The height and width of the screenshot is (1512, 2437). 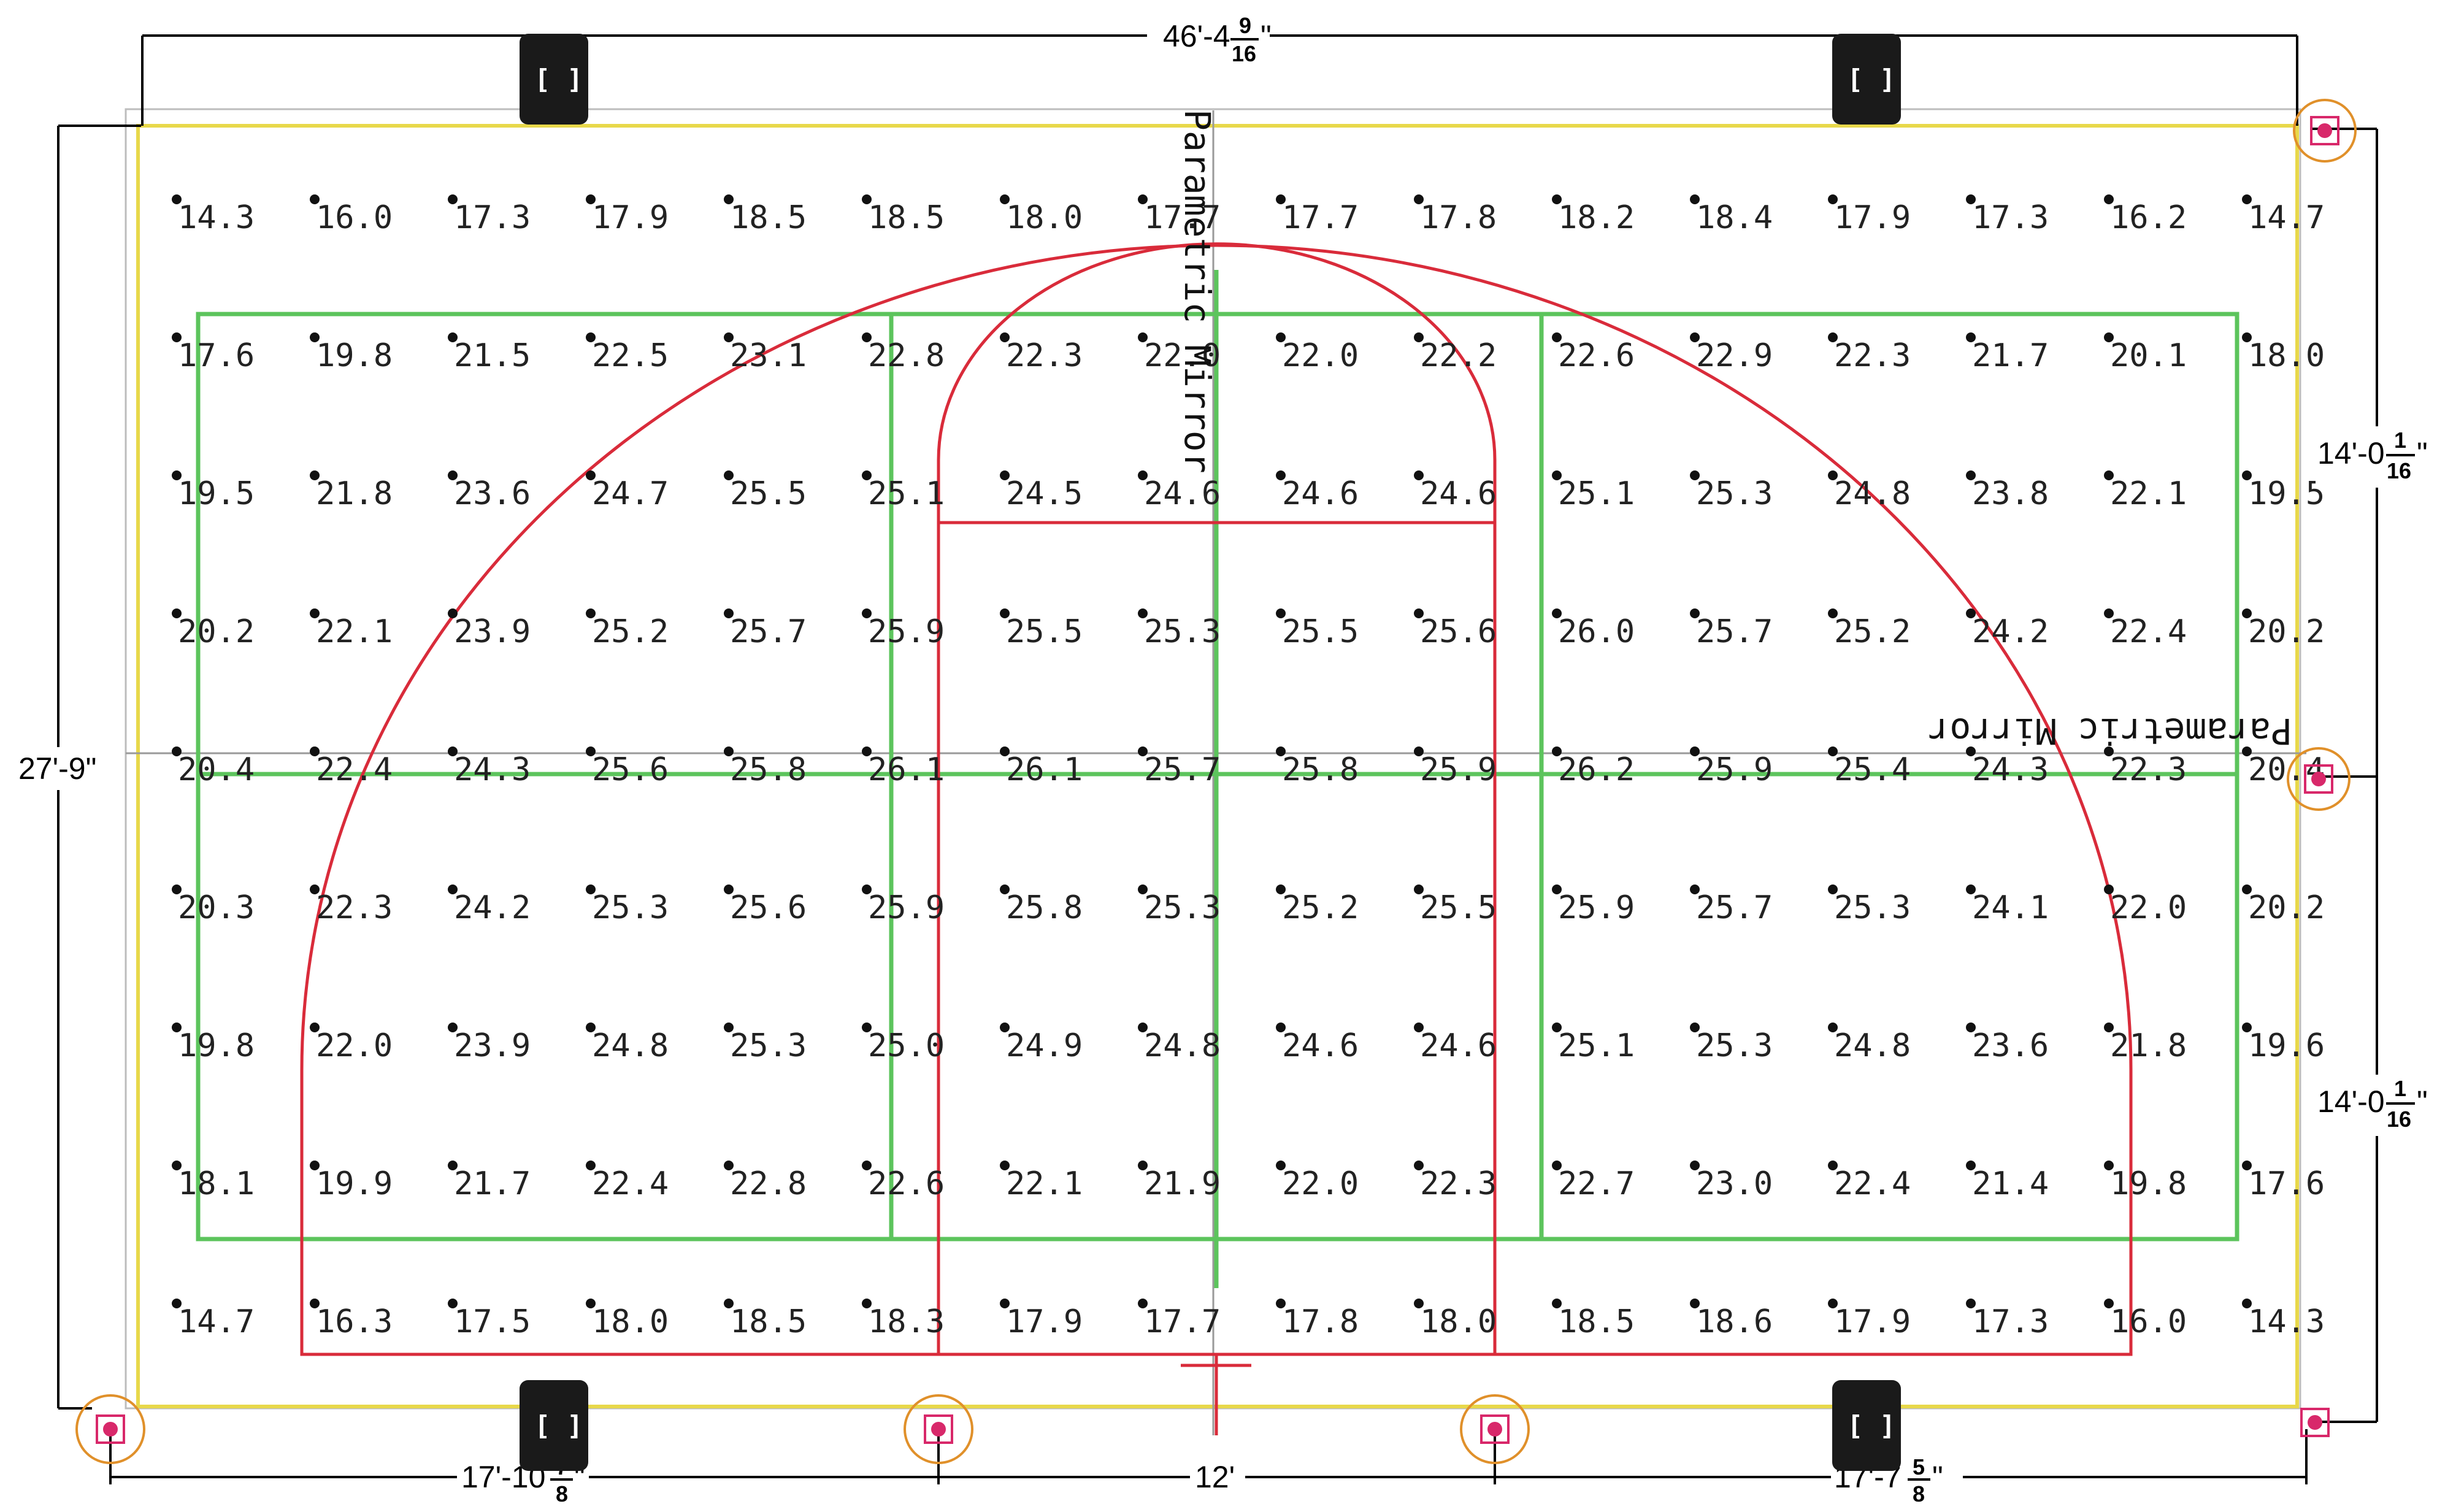 What do you see at coordinates (1596, 1183) in the screenshot?
I see `grid-point-value: 22.7` at bounding box center [1596, 1183].